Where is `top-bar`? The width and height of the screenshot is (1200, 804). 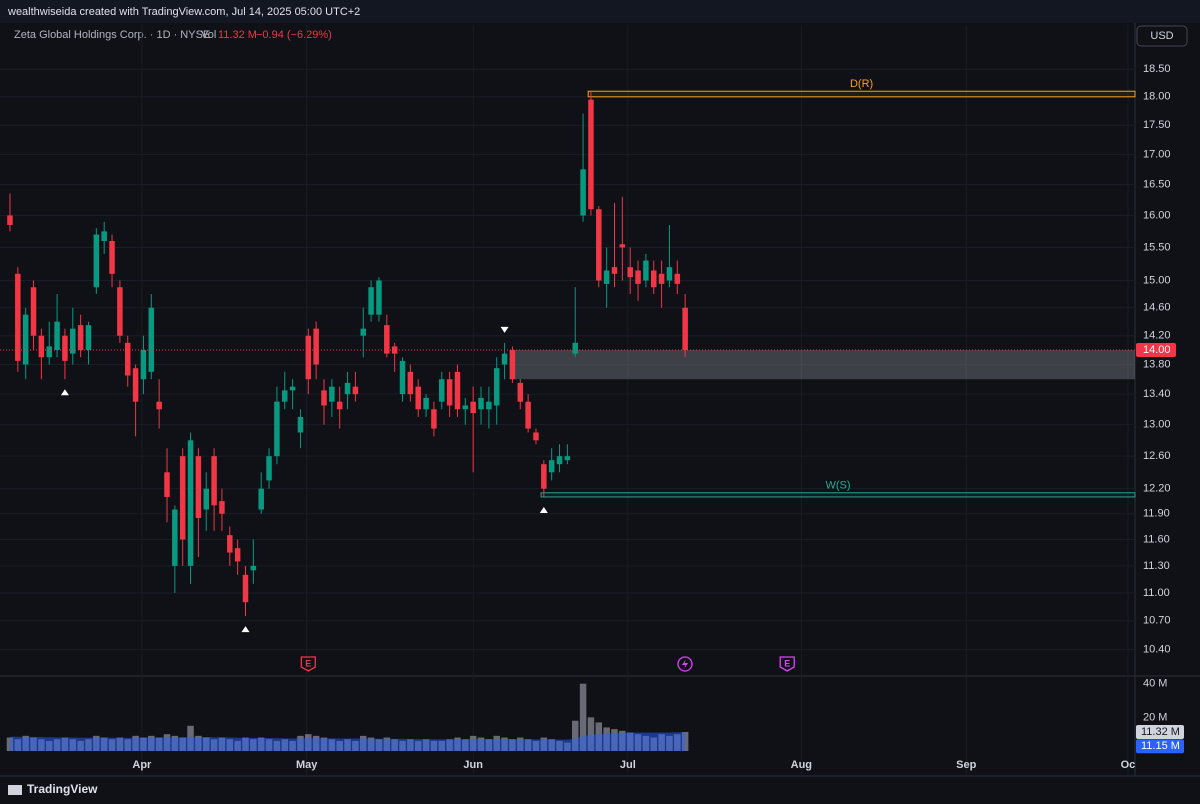
top-bar is located at coordinates (600, 11).